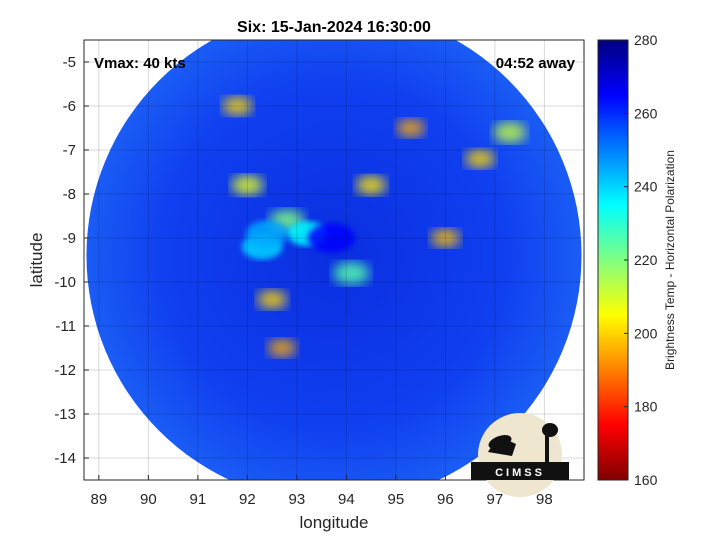 Image resolution: width=720 pixels, height=540 pixels. I want to click on x-tick-label-3: 92, so click(247, 499).